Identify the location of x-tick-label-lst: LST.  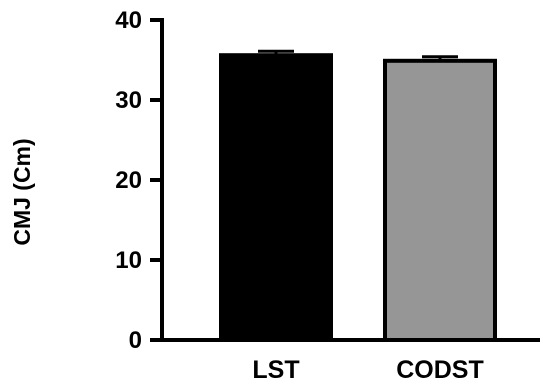
(275, 370).